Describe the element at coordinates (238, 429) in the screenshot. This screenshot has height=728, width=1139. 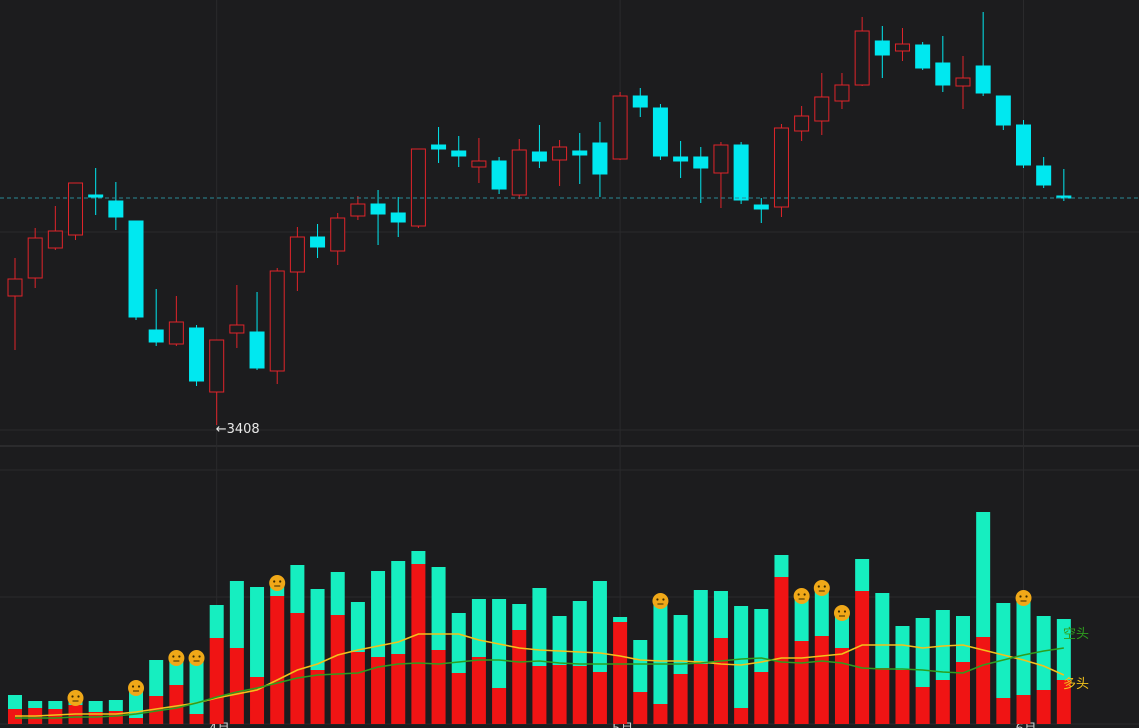
I see `annotation: ←3408` at that location.